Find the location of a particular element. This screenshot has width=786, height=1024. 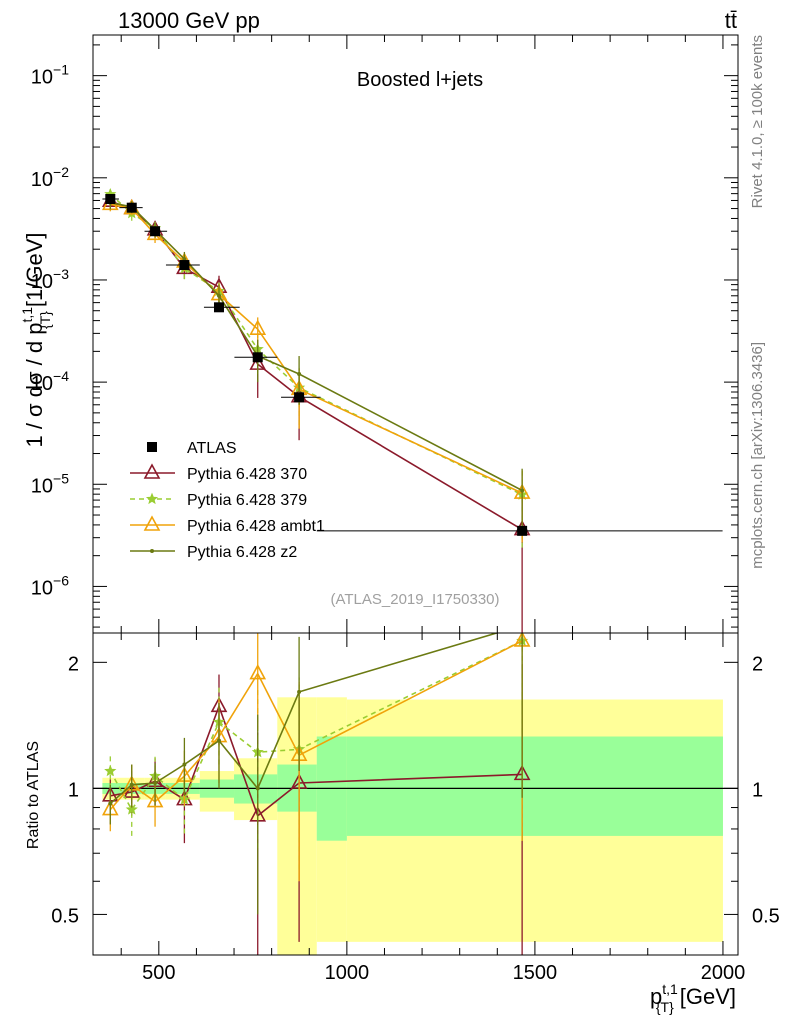

main-y-tick-exp: −3 is located at coordinates (61, 274).